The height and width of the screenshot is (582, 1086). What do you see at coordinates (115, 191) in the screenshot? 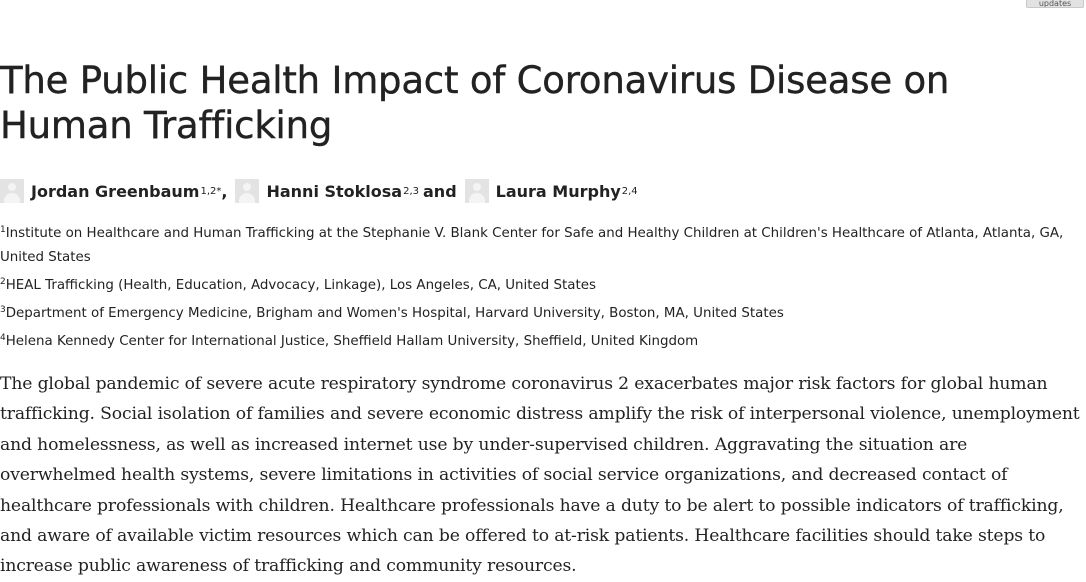
I see `author-link-greenbaum: Jordan Greenbaum` at bounding box center [115, 191].